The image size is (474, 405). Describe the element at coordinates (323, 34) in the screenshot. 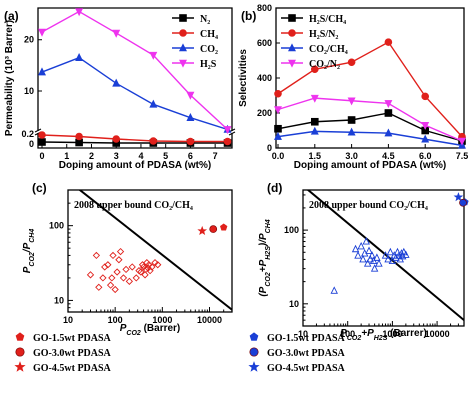

I see `legend-label: H₂S/N₂` at that location.